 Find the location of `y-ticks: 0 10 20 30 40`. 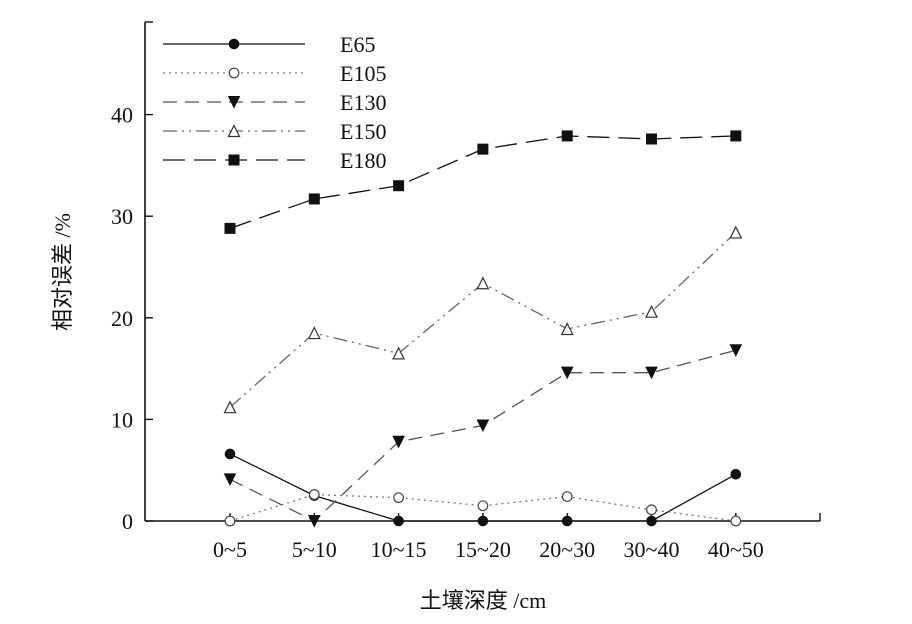

y-ticks: 0 10 20 30 40 is located at coordinates (132, 277).